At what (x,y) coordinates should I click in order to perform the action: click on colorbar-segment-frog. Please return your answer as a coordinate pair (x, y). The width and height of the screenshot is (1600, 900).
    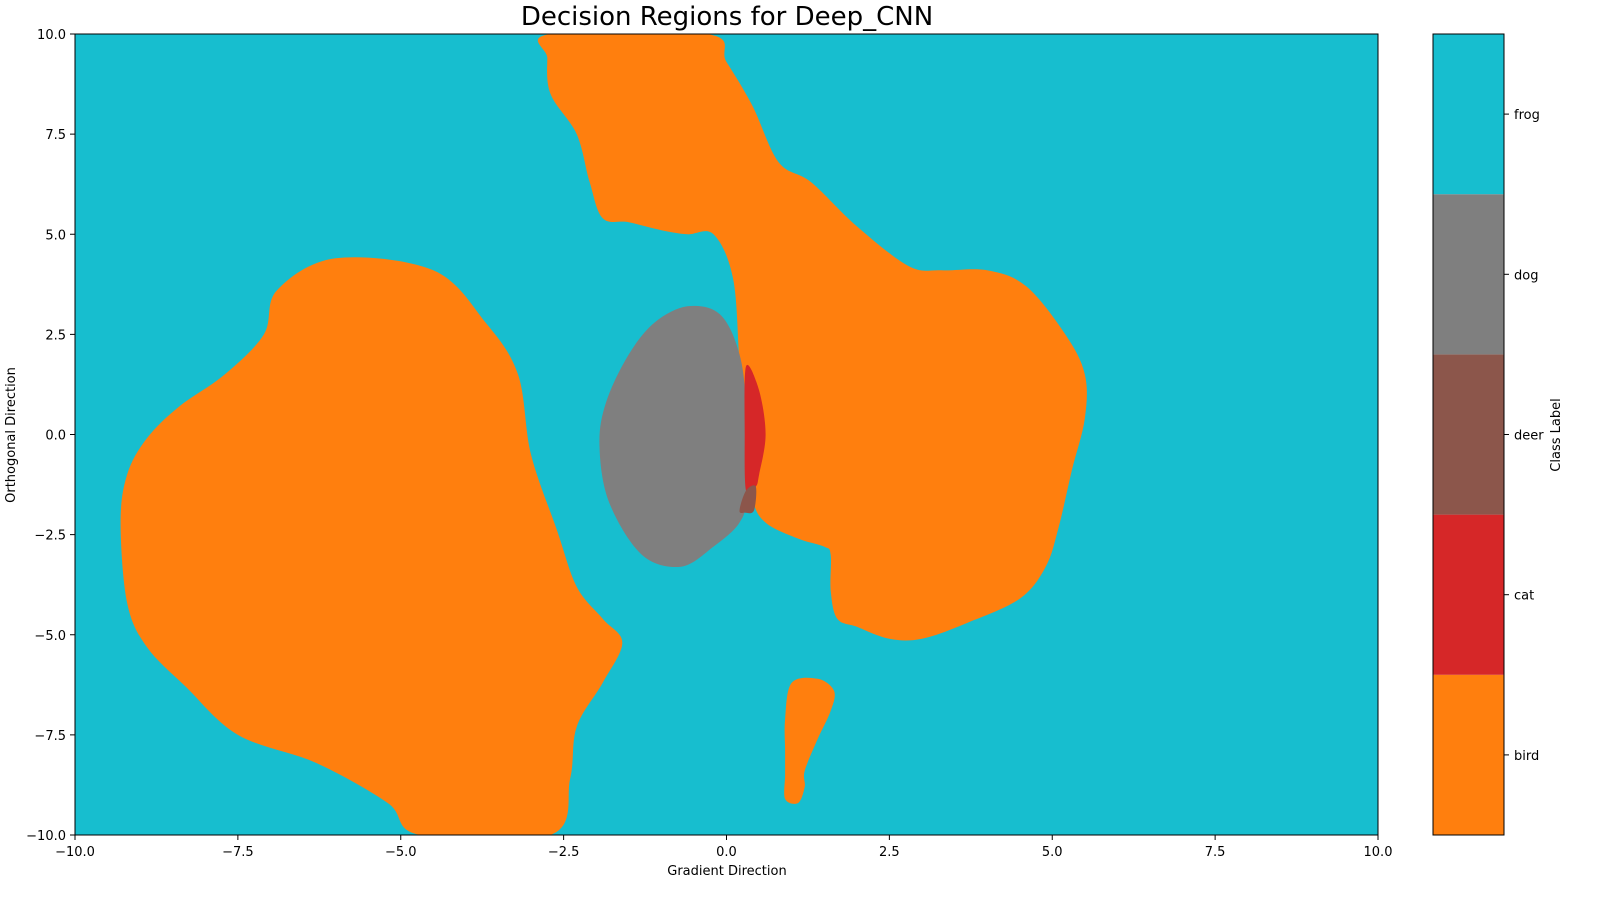
    Looking at the image, I should click on (1468, 114).